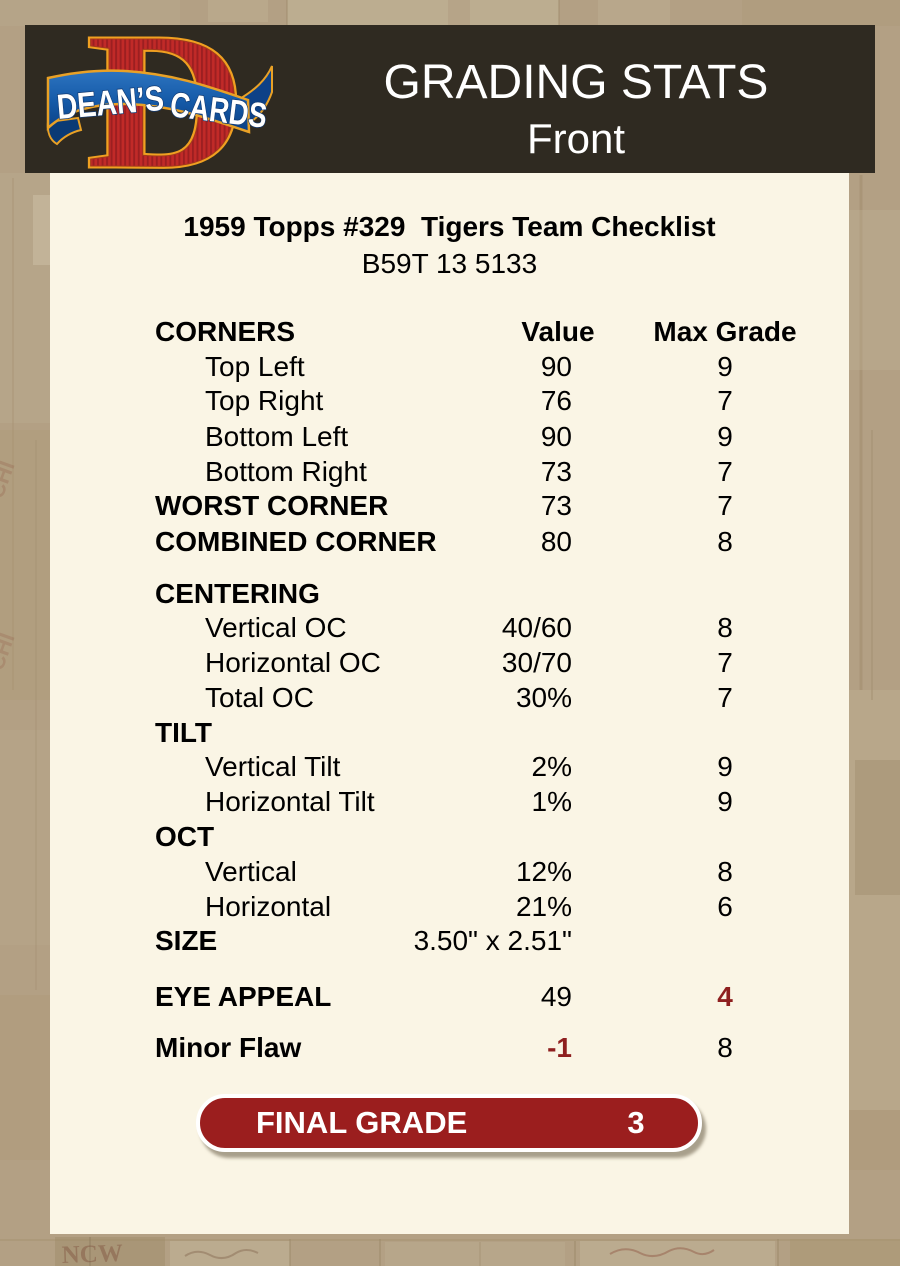  What do you see at coordinates (110, 102) in the screenshot?
I see `svg-text: DEAN’S` at bounding box center [110, 102].